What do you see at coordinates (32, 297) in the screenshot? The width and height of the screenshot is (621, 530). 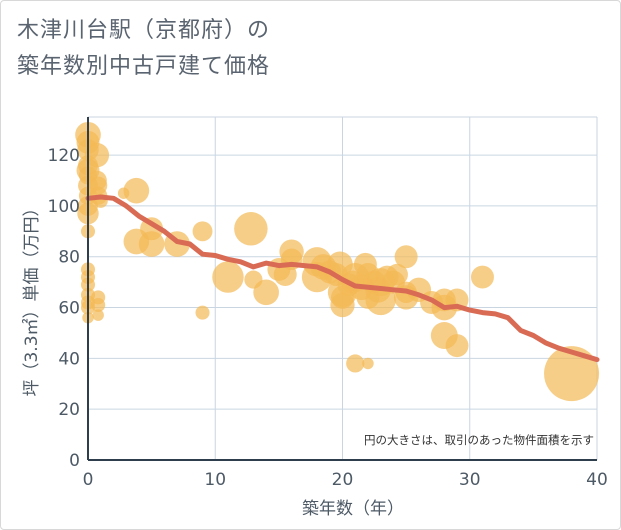 I see `y-axis-title: 坪（3.3㎡）単価（万円）` at bounding box center [32, 297].